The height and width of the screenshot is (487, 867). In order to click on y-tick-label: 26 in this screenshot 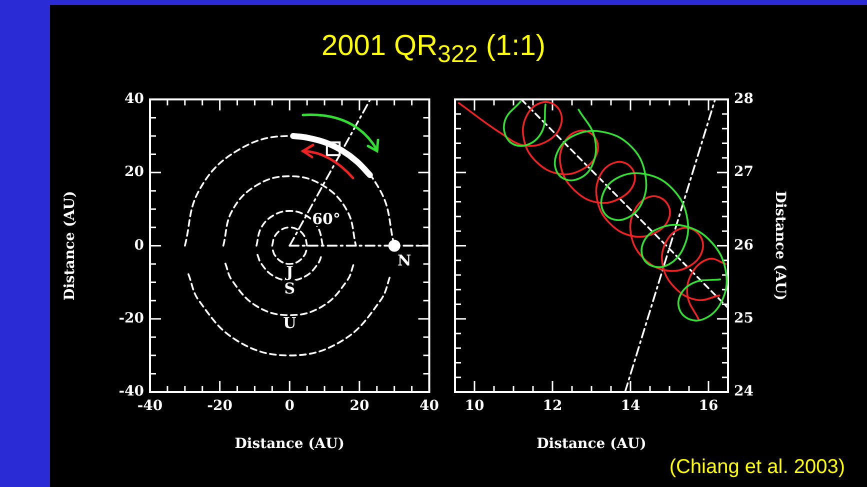, I will do `click(744, 245)`.